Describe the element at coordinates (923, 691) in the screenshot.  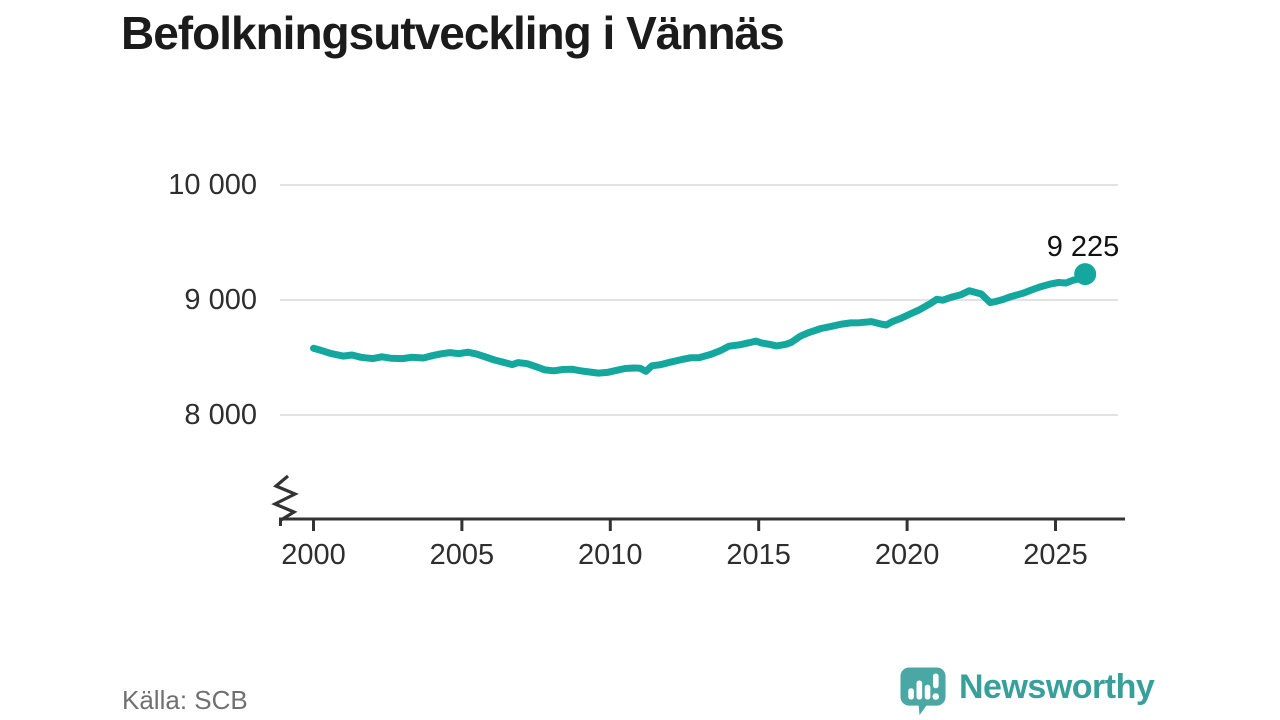
I see `newsworthy-bubble-icon` at that location.